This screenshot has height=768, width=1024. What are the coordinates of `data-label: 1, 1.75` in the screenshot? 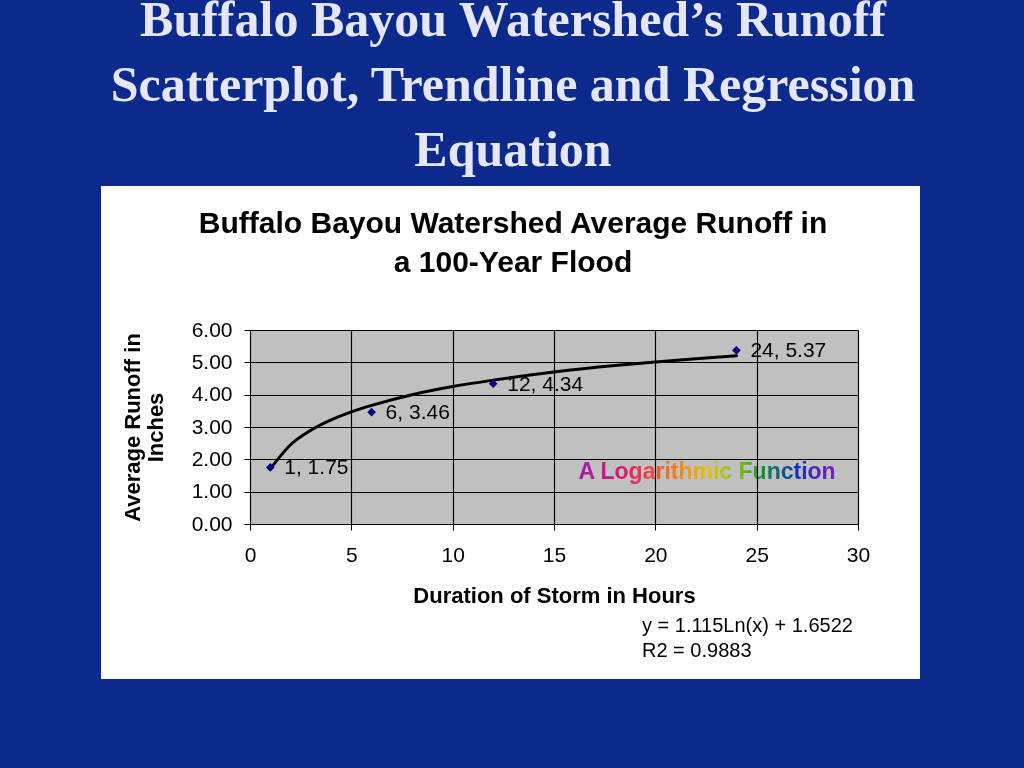 It's located at (316, 467).